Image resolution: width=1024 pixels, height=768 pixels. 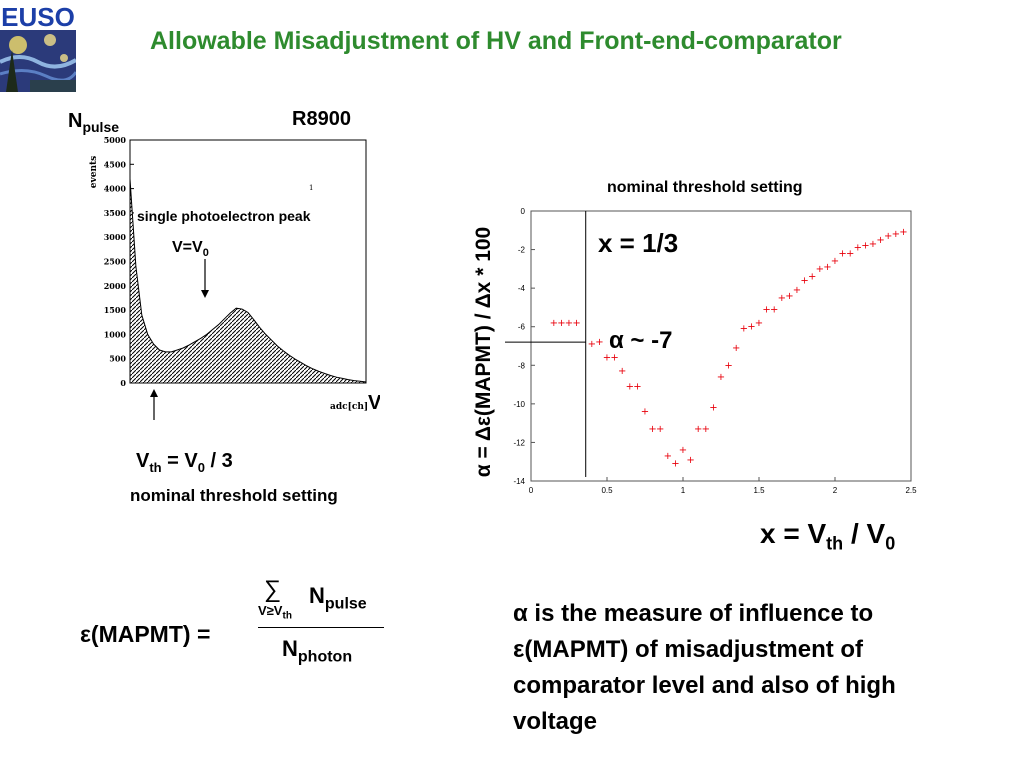 I want to click on v-eq-label: V=V0, so click(x=190, y=249).